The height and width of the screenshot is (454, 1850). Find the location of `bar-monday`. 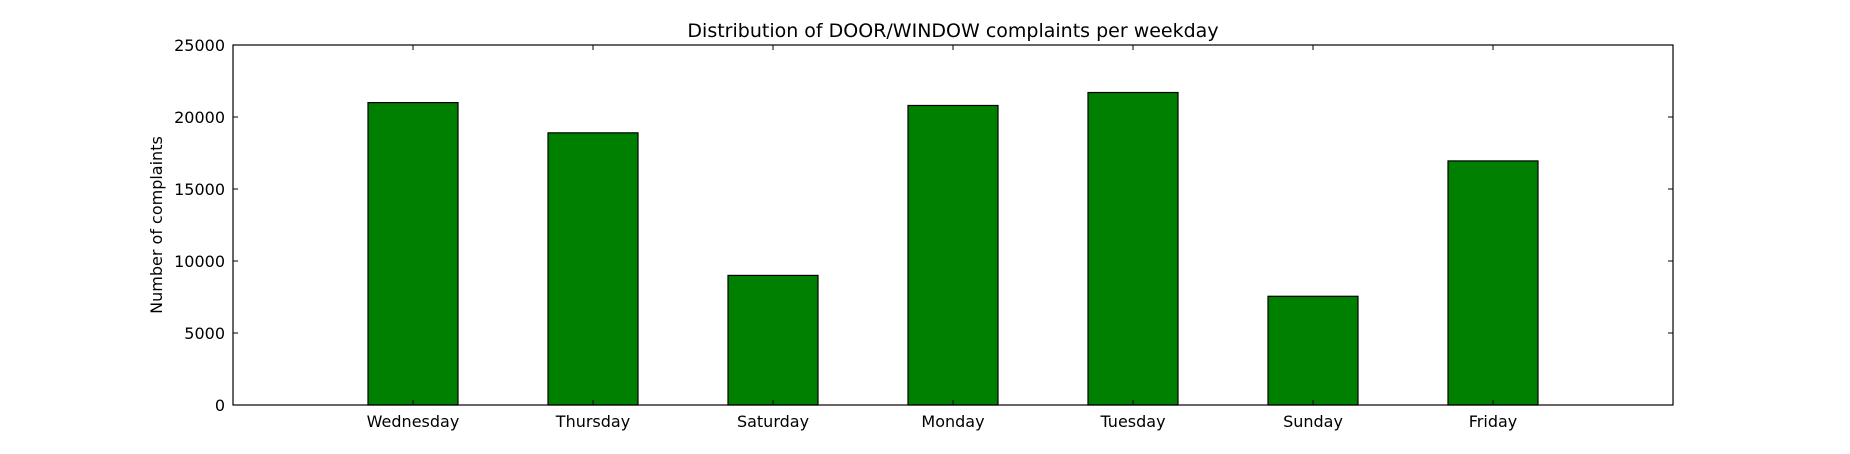

bar-monday is located at coordinates (953, 255).